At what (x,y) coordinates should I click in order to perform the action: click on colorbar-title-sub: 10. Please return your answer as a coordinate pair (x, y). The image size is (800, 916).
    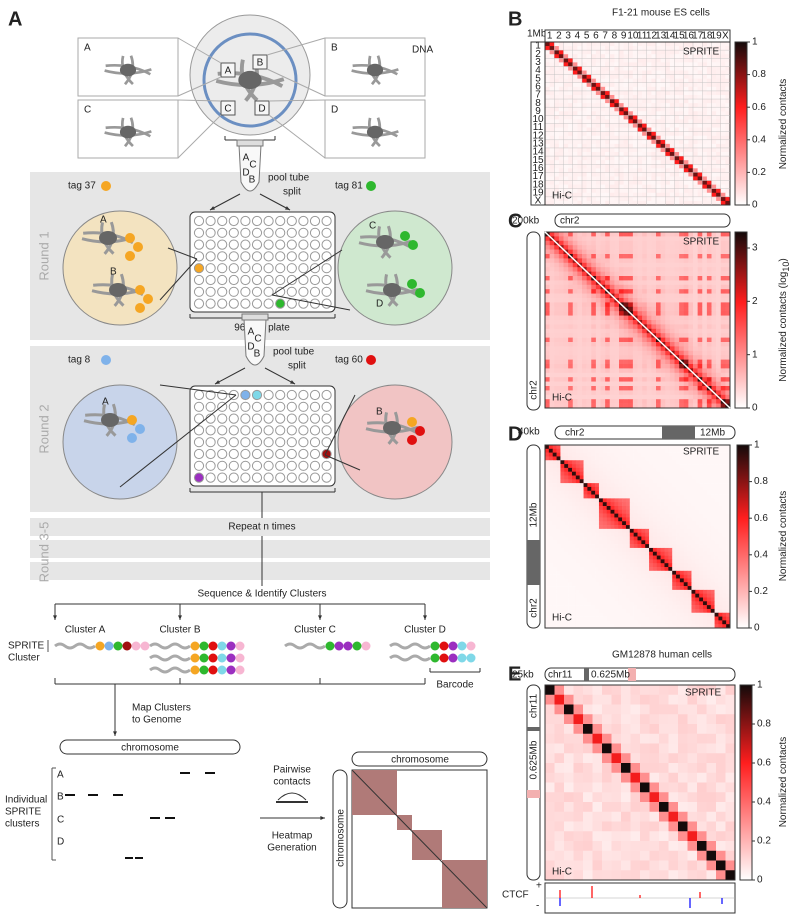
    Looking at the image, I should click on (786, 267).